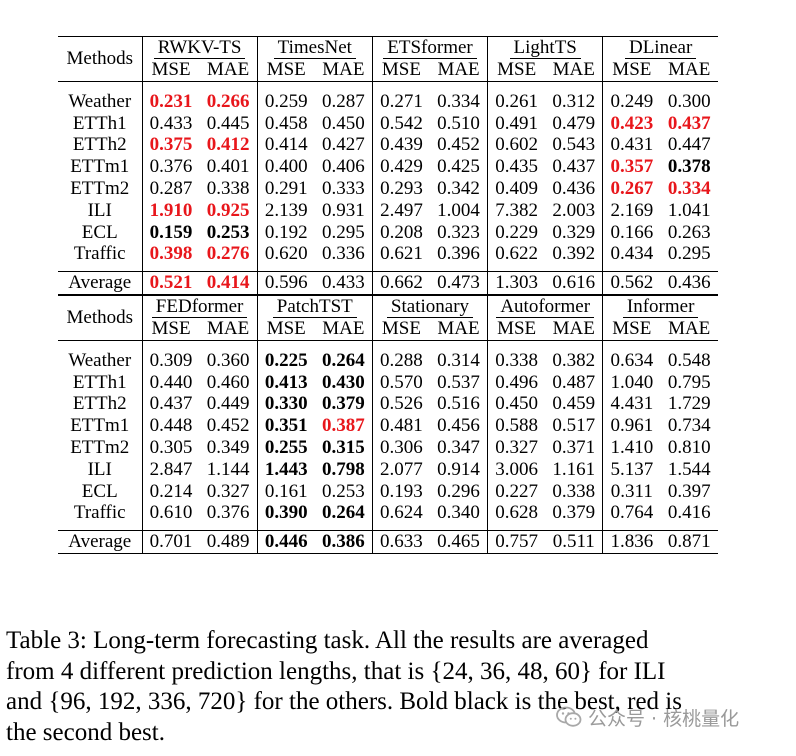 The width and height of the screenshot is (796, 756). What do you see at coordinates (545, 307) in the screenshot?
I see `model-name: Autoformer` at bounding box center [545, 307].